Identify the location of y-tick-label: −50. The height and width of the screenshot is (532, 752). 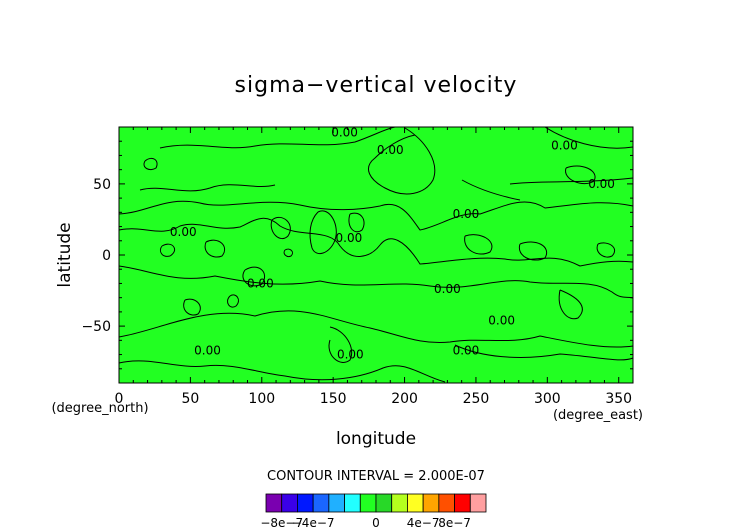
(96, 327).